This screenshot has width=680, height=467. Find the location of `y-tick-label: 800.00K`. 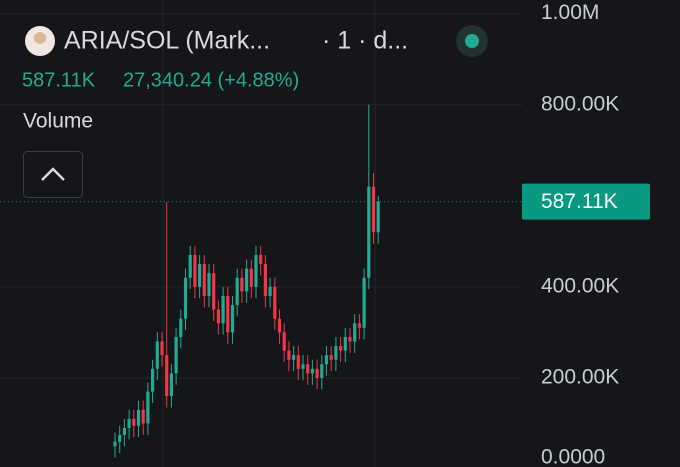

y-tick-label: 800.00K is located at coordinates (580, 103).